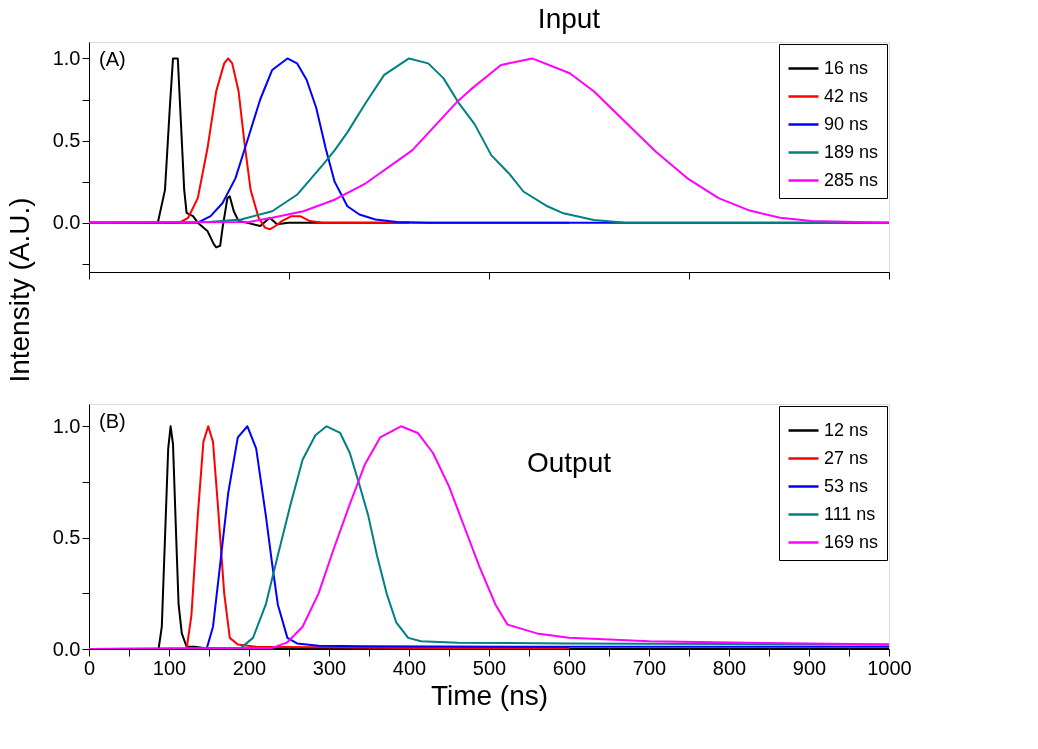  I want to click on annotation: (A), so click(112, 59).